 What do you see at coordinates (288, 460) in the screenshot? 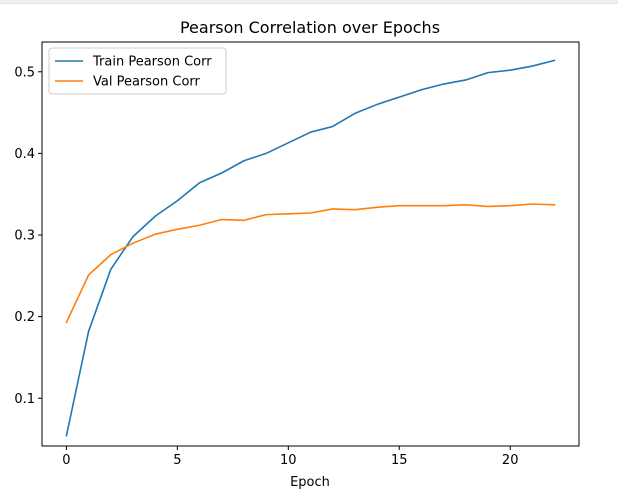
I see `x-tick-label: 10` at bounding box center [288, 460].